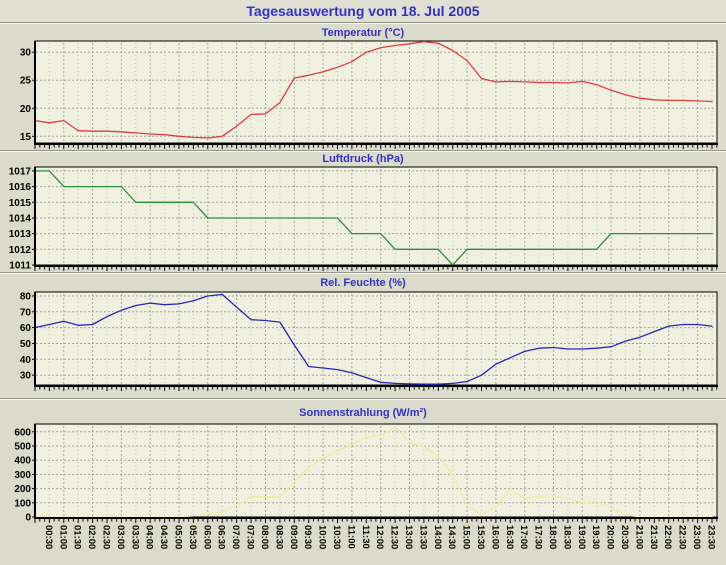  What do you see at coordinates (26, 109) in the screenshot?
I see `svg-text: 20` at bounding box center [26, 109].